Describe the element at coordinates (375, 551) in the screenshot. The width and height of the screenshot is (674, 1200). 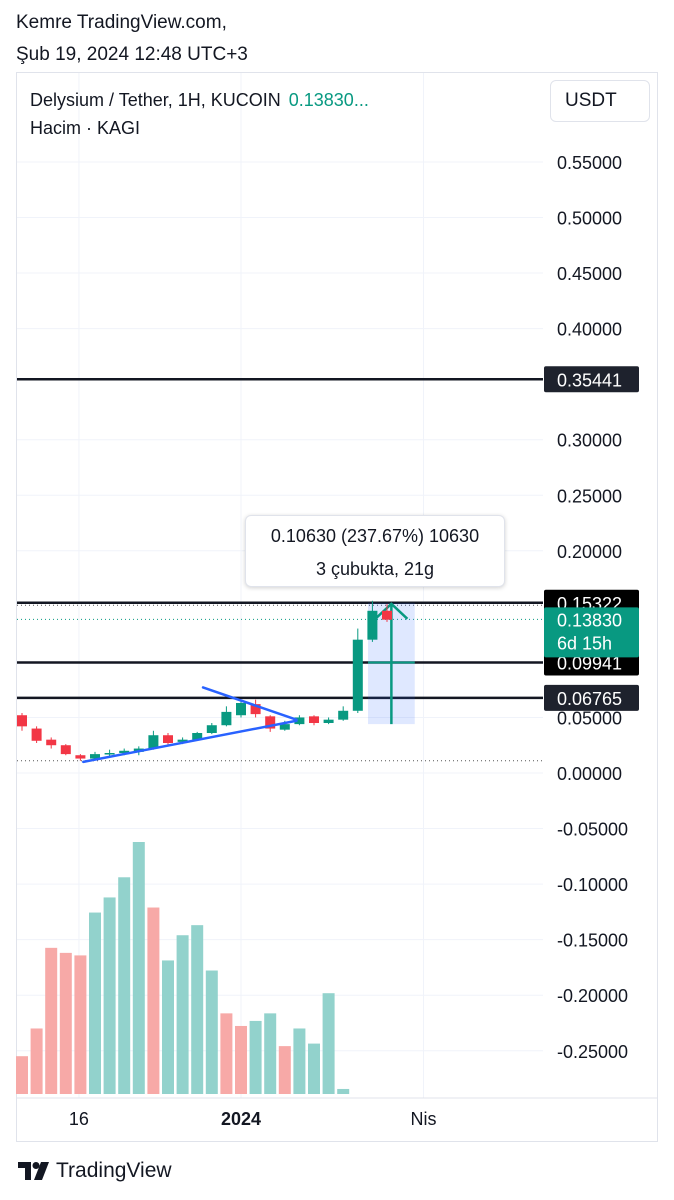
I see `measure-tooltip: 0.10630 (237.67%) 10630 3 çubukta, 21g` at that location.